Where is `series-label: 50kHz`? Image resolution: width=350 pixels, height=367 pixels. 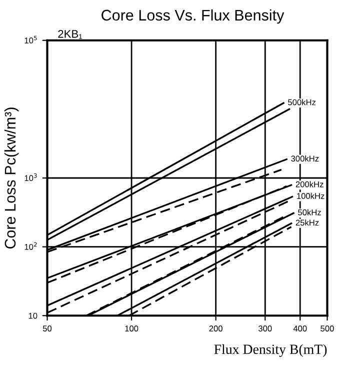 series-label: 50kHz is located at coordinates (309, 212).